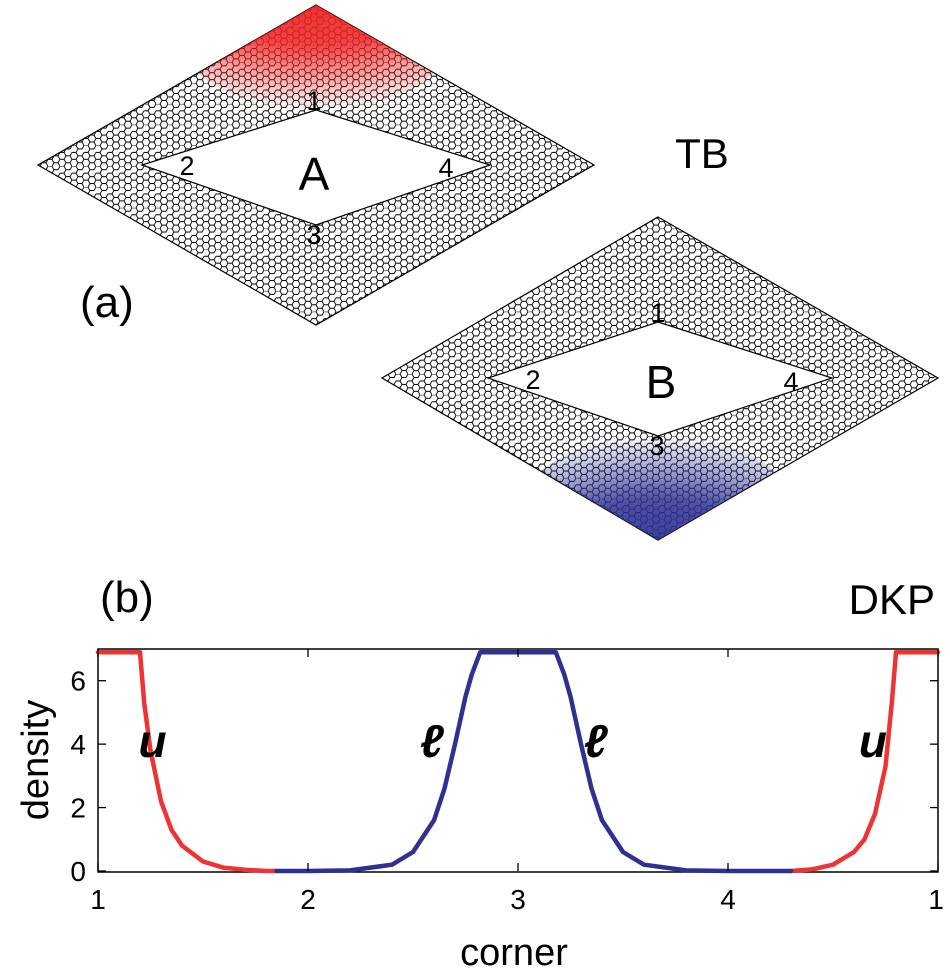  I want to click on method-dkp-label: DKP, so click(892, 599).